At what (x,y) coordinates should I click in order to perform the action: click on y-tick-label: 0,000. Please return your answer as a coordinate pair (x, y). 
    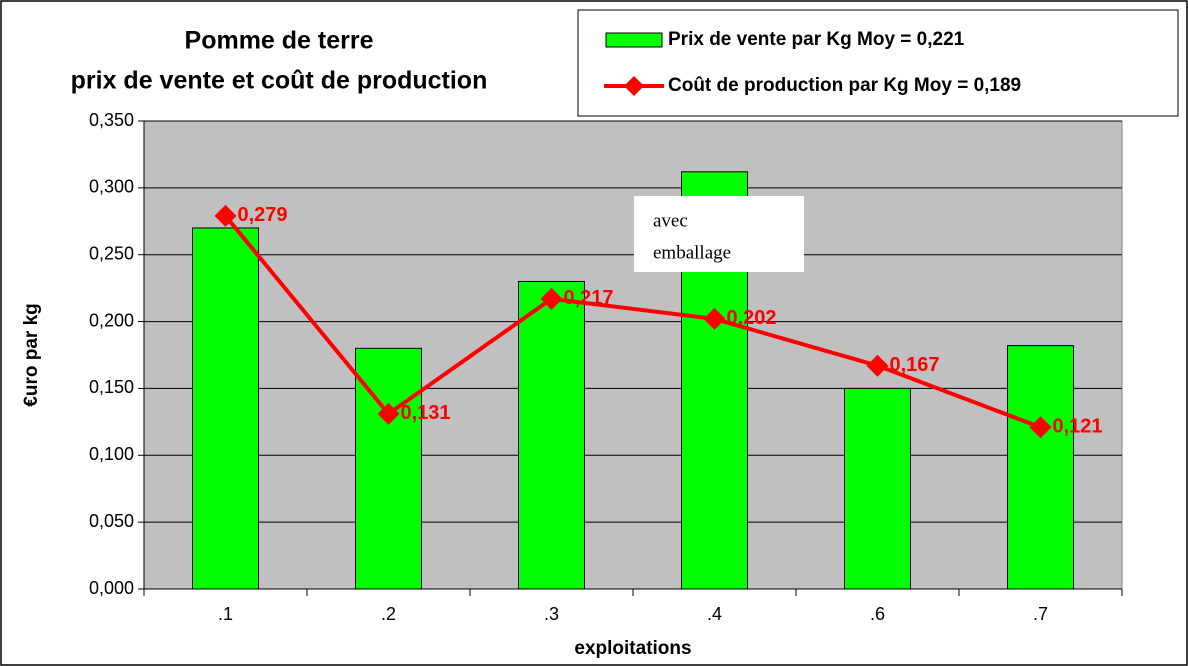
    Looking at the image, I should click on (111, 588).